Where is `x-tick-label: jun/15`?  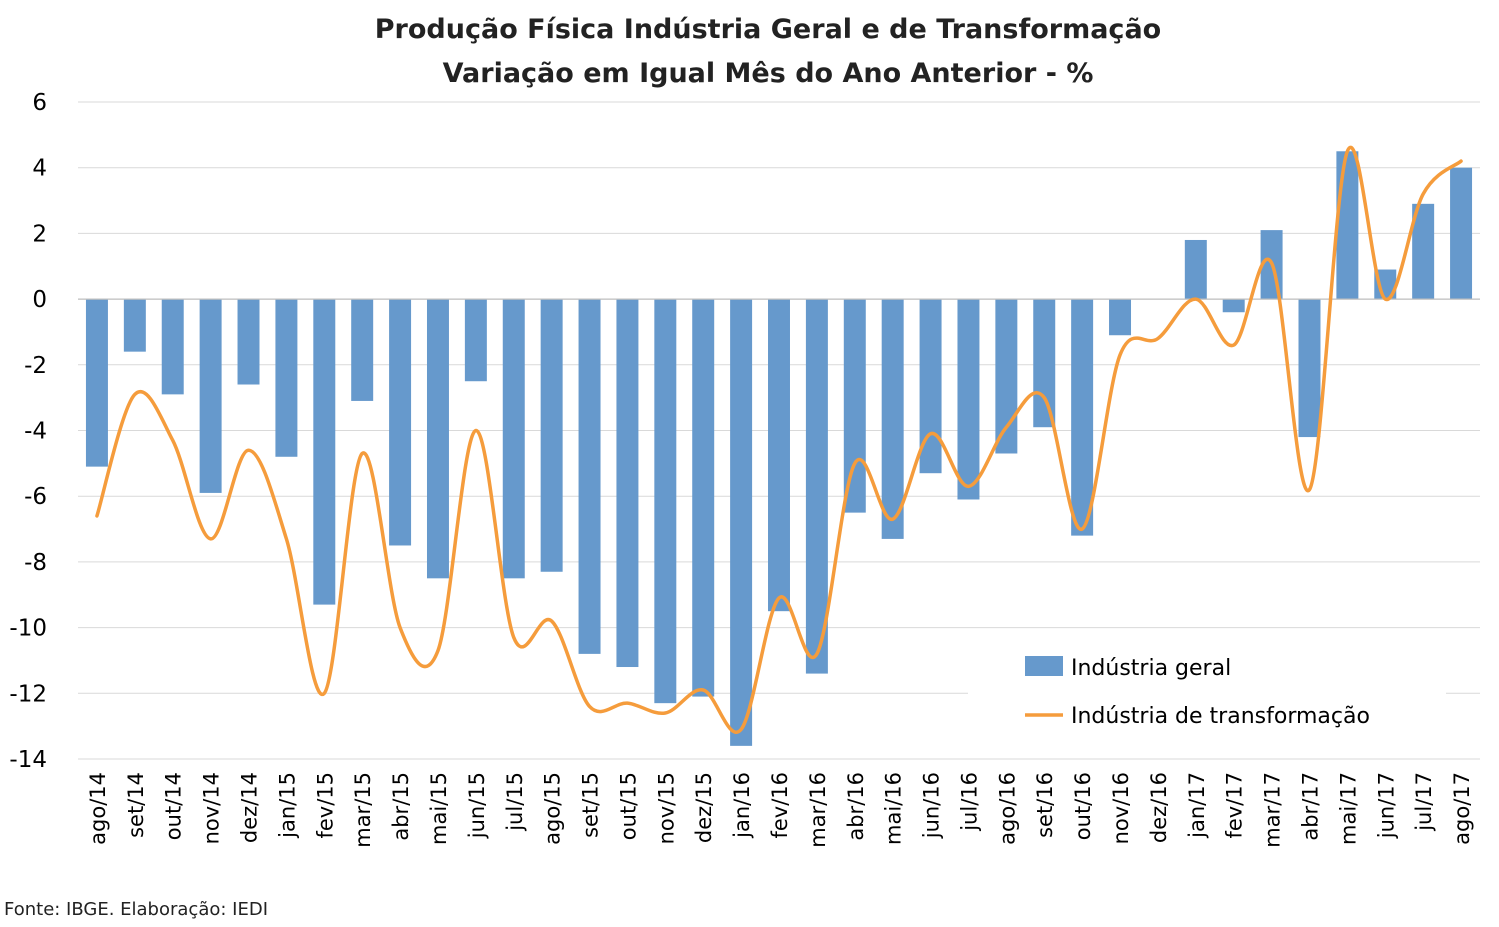 x-tick-label: jun/15 is located at coordinates (477, 805).